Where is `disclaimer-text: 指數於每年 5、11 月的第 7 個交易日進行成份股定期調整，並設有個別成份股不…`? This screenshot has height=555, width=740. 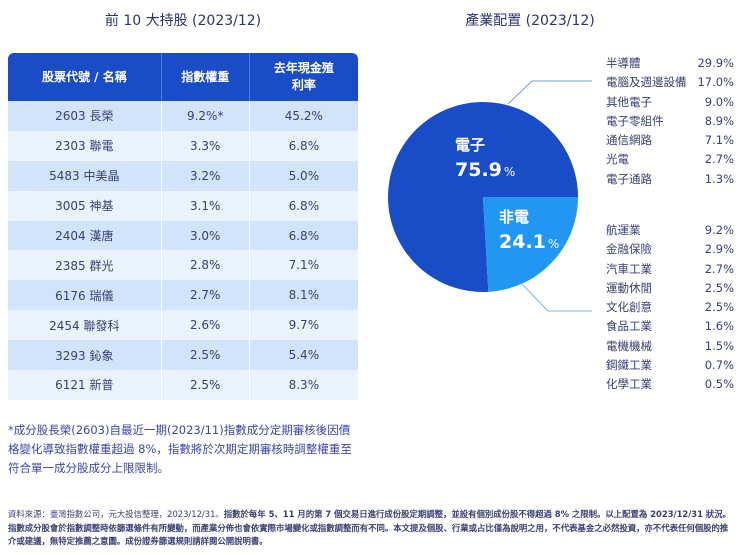
disclaimer-text: 指數於每年 5、11 月的第 7 個交易日進行成份股定期調整，並設有個別成份股不… is located at coordinates (369, 527).